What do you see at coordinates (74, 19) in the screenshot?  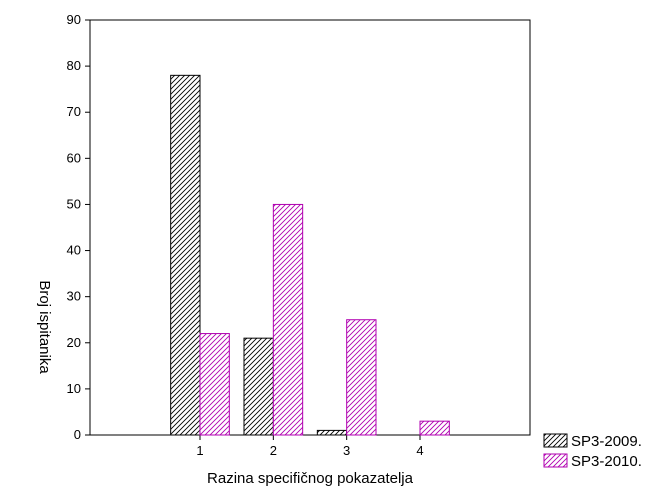 I see `y-tick-label: 90` at bounding box center [74, 19].